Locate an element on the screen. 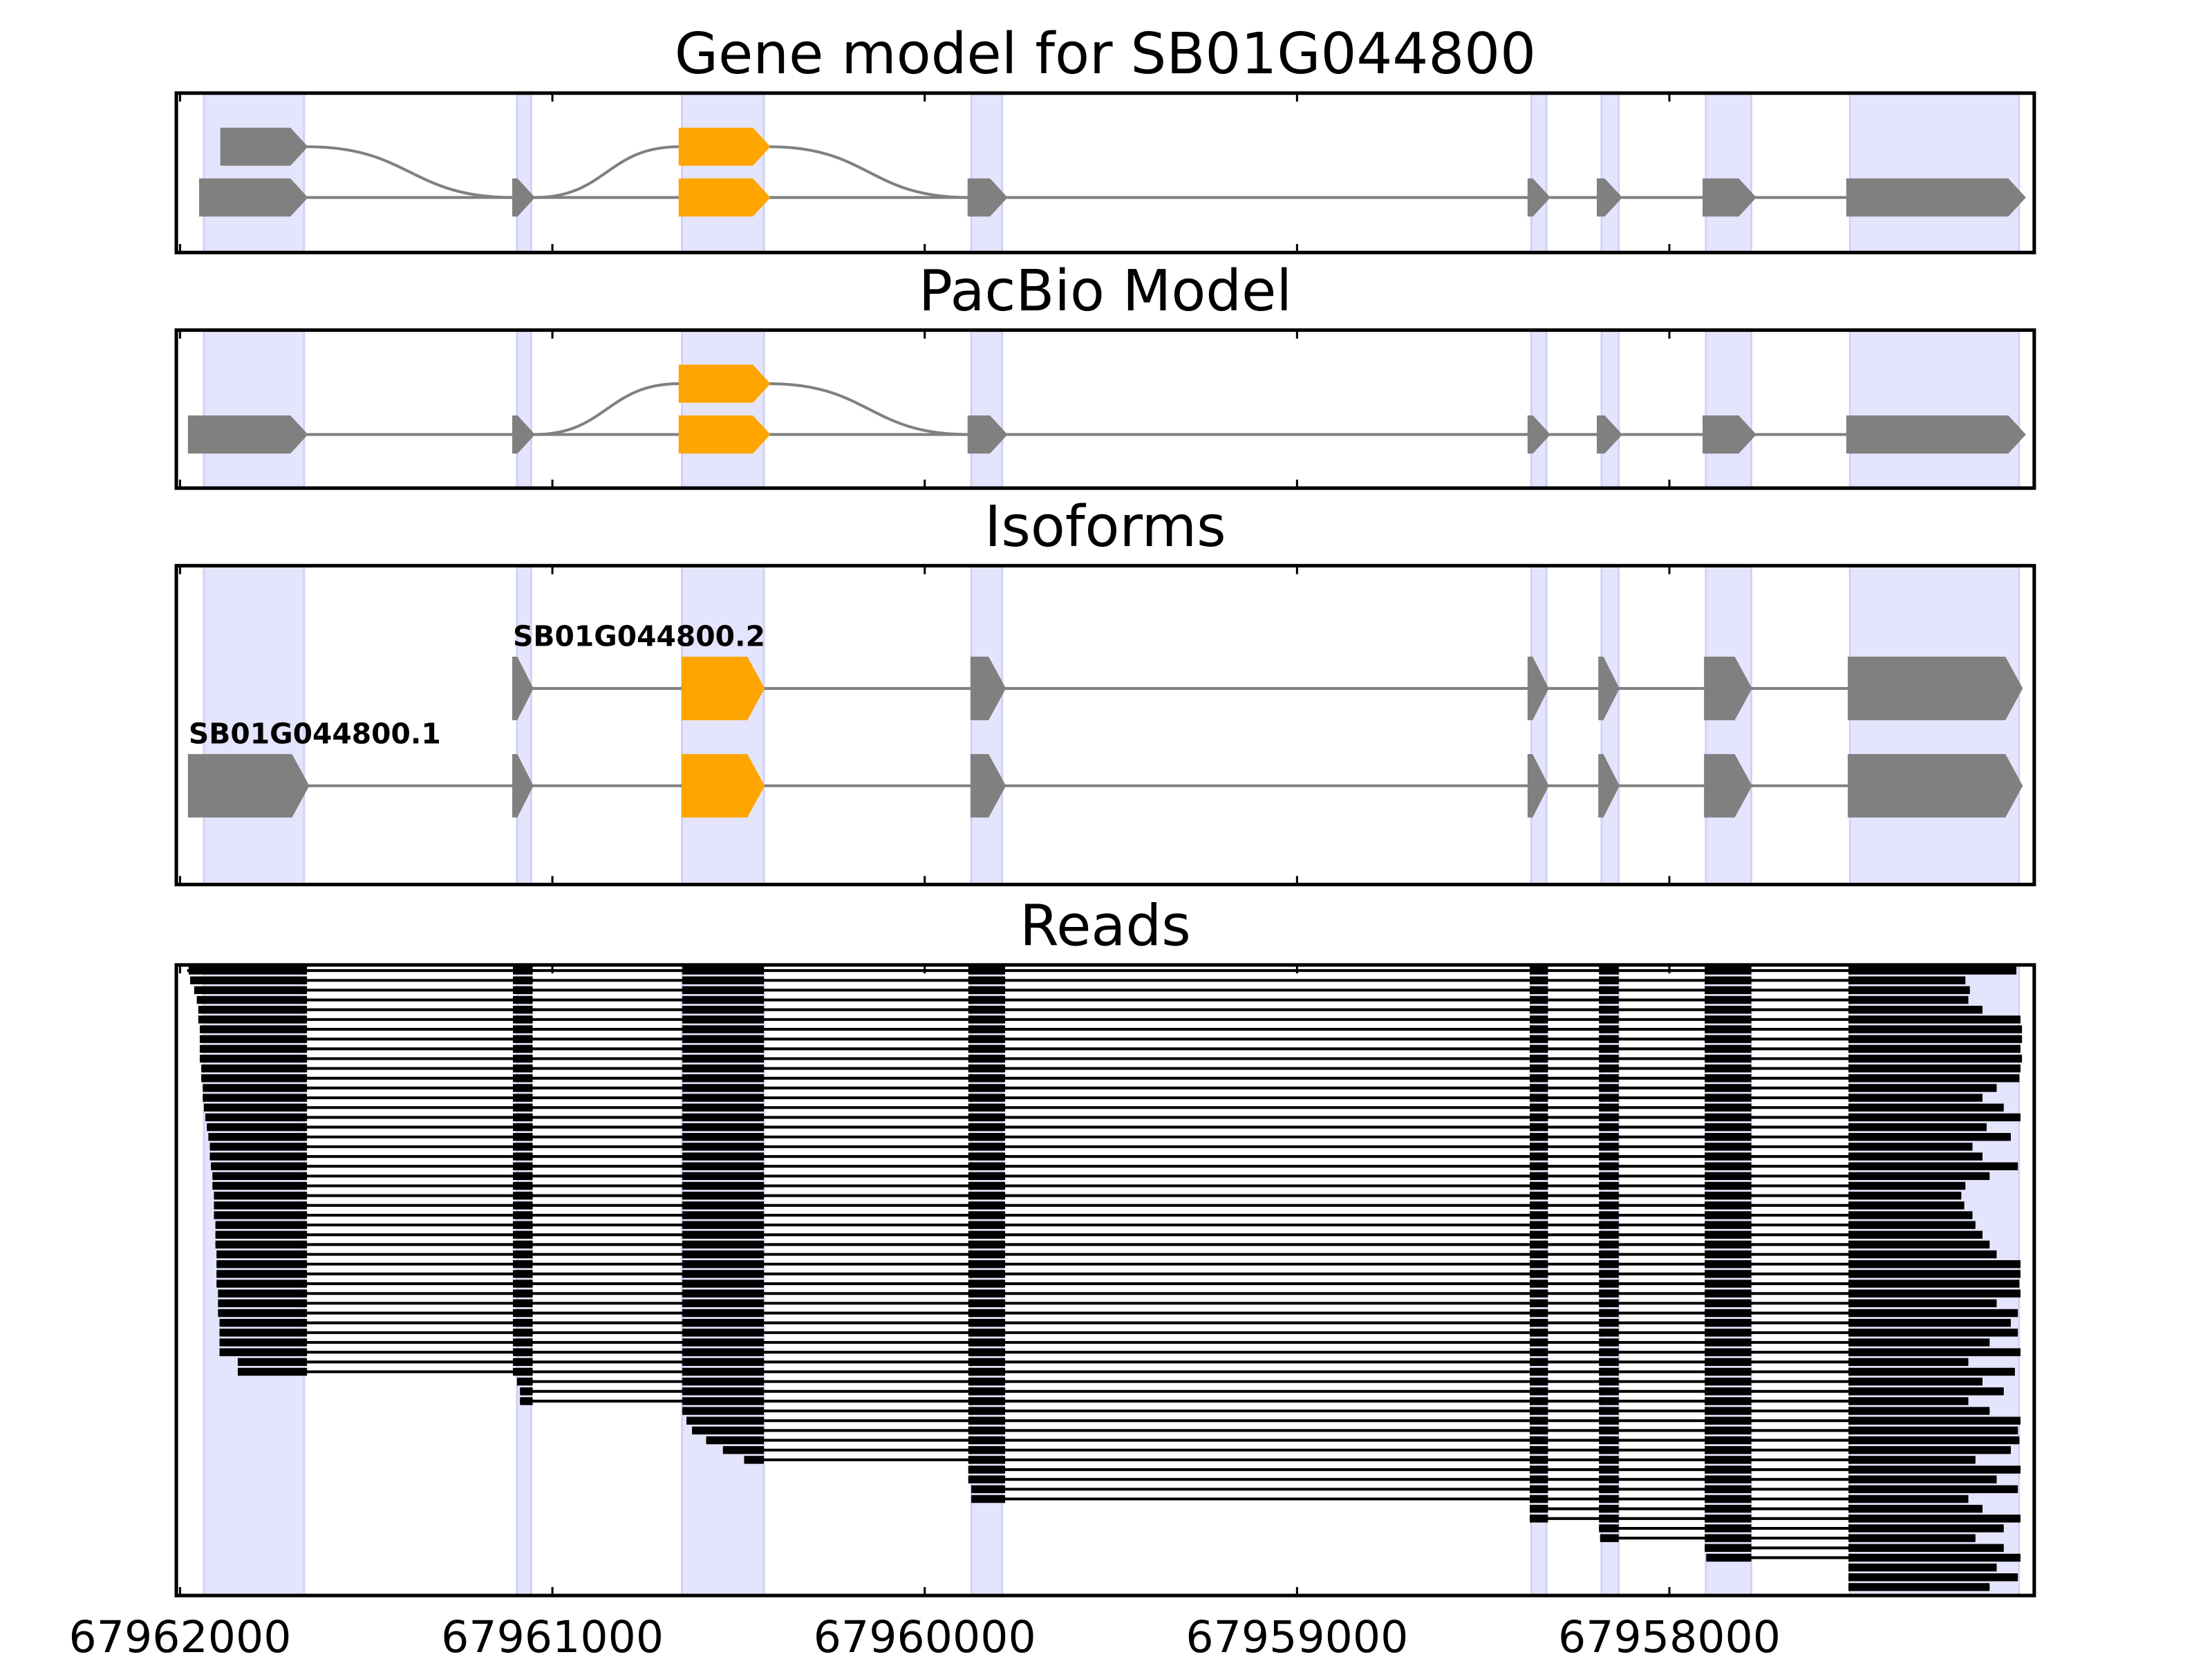 Image resolution: width=2212 pixels, height=1659 pixels. x-tick-label: 67960000 is located at coordinates (925, 1635).